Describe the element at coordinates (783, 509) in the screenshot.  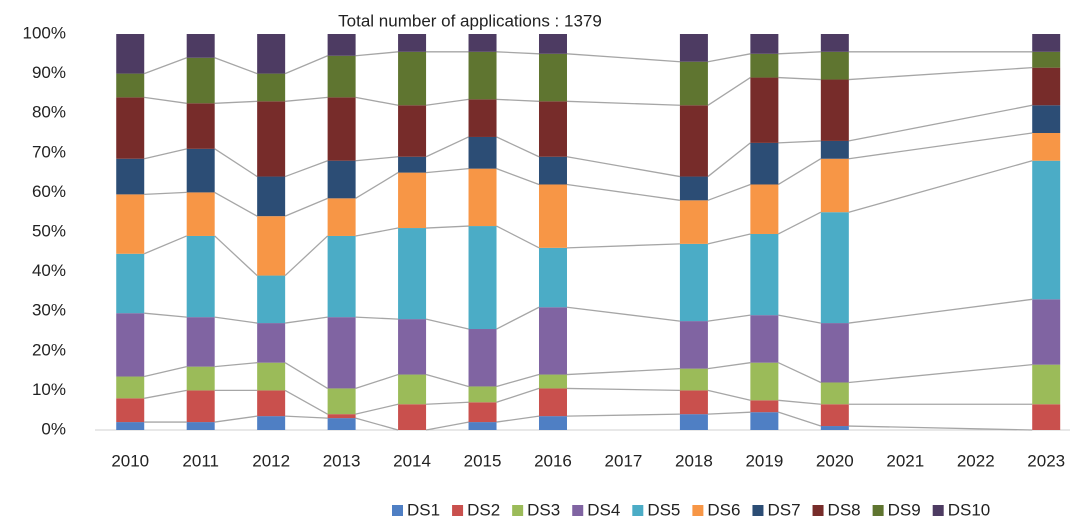
I see `legend-label: DS7` at that location.